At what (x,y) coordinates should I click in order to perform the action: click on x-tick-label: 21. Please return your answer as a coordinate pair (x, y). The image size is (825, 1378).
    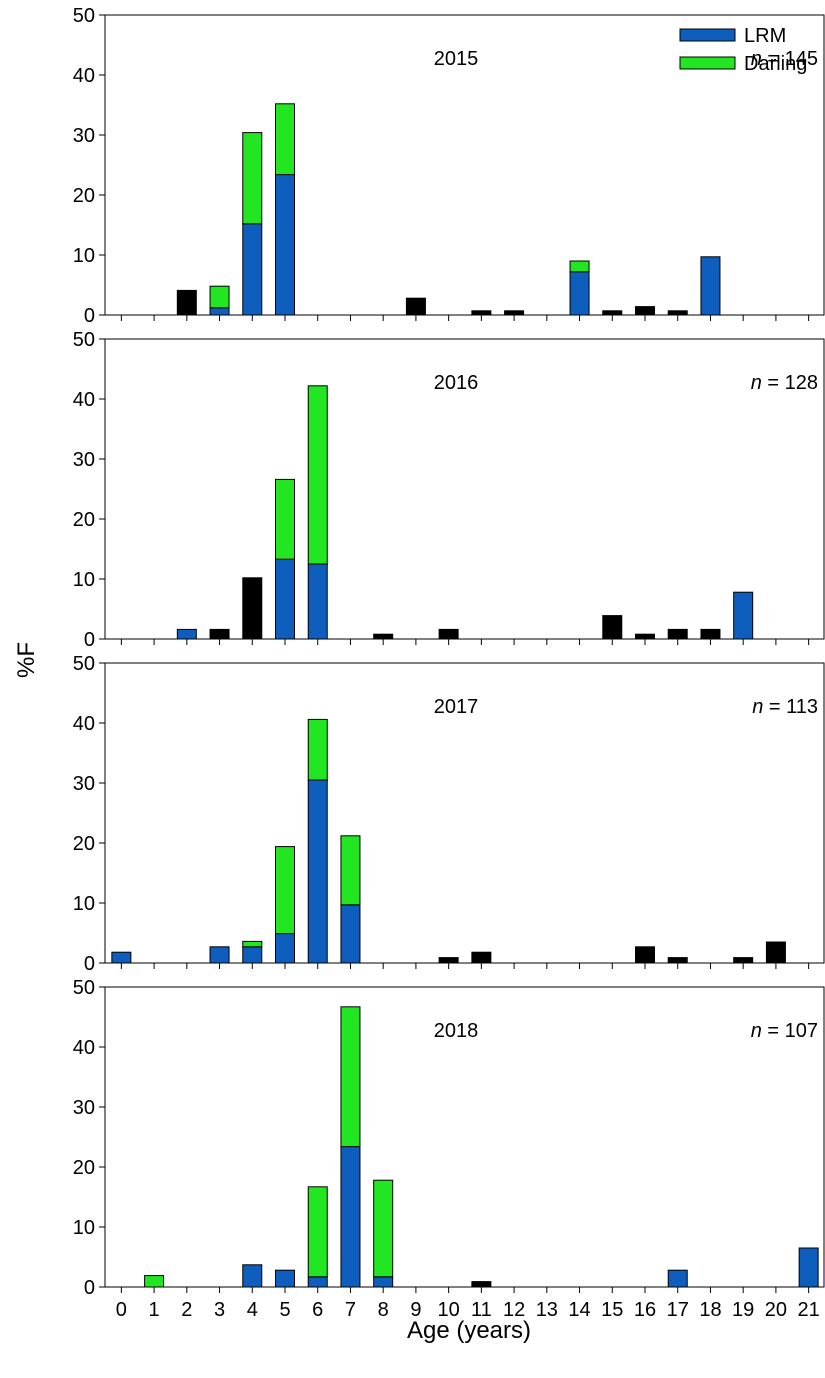
    Looking at the image, I should click on (809, 1310).